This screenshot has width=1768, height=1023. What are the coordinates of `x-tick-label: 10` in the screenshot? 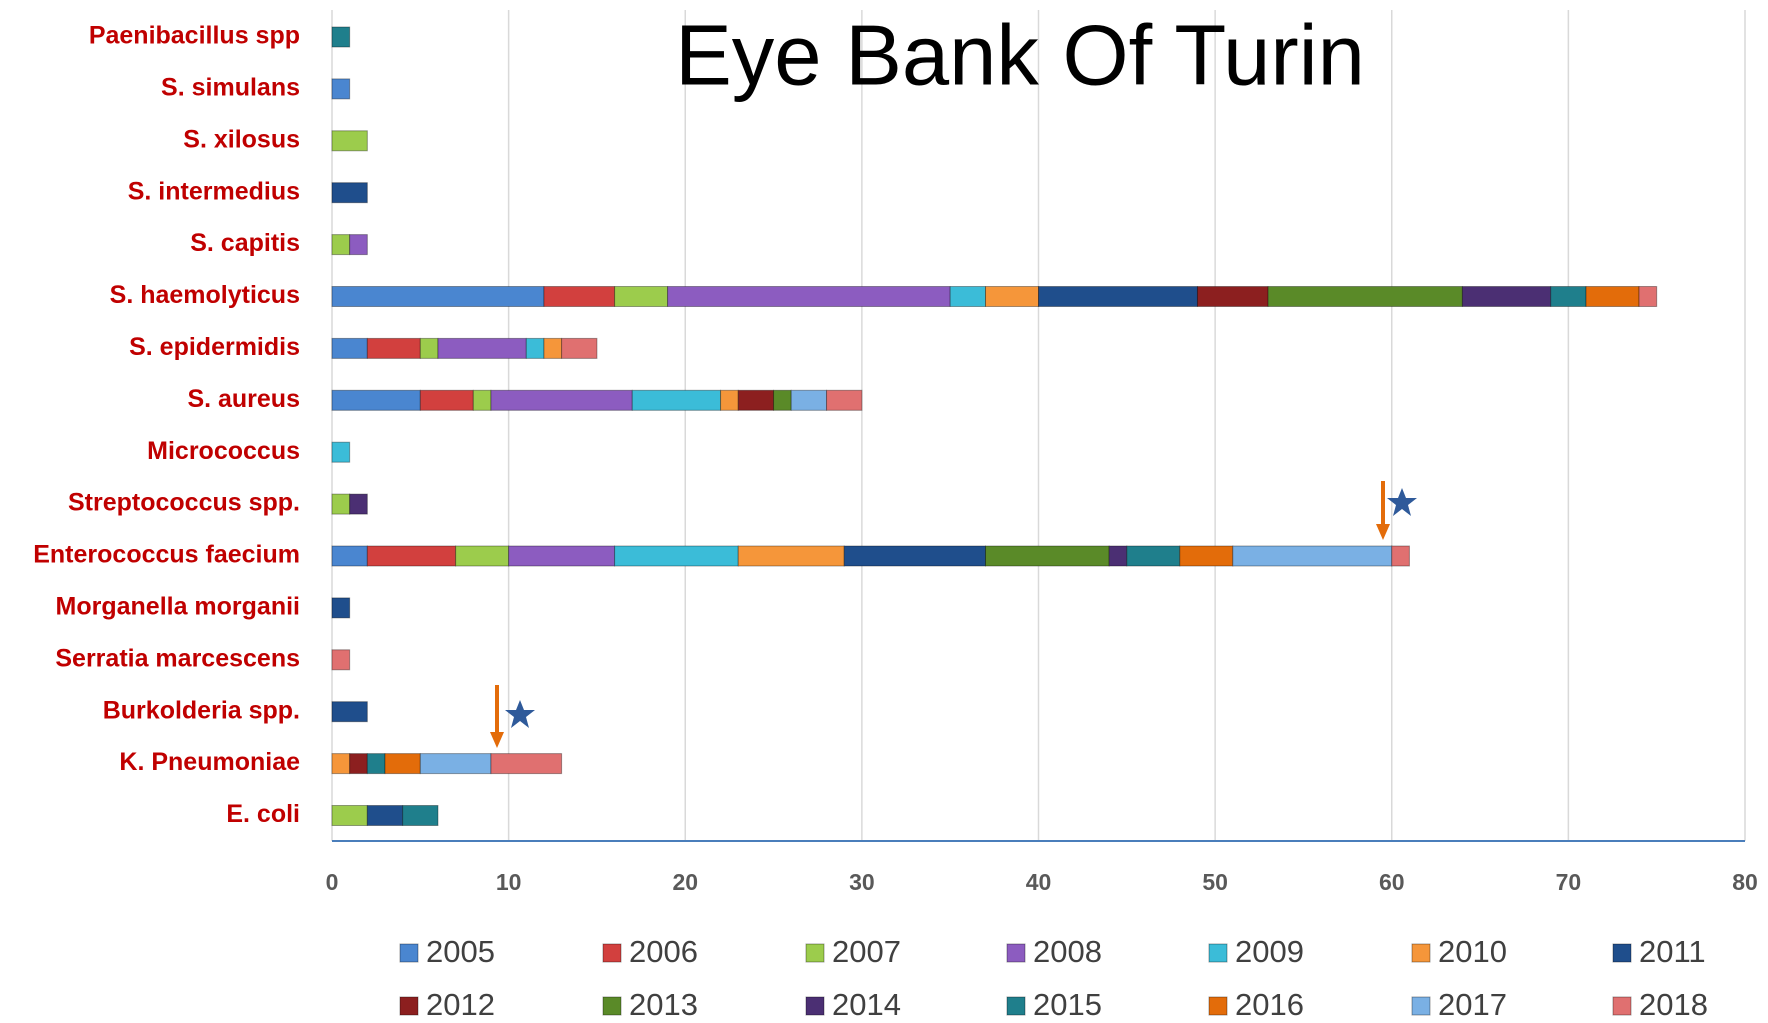 It's located at (509, 882).